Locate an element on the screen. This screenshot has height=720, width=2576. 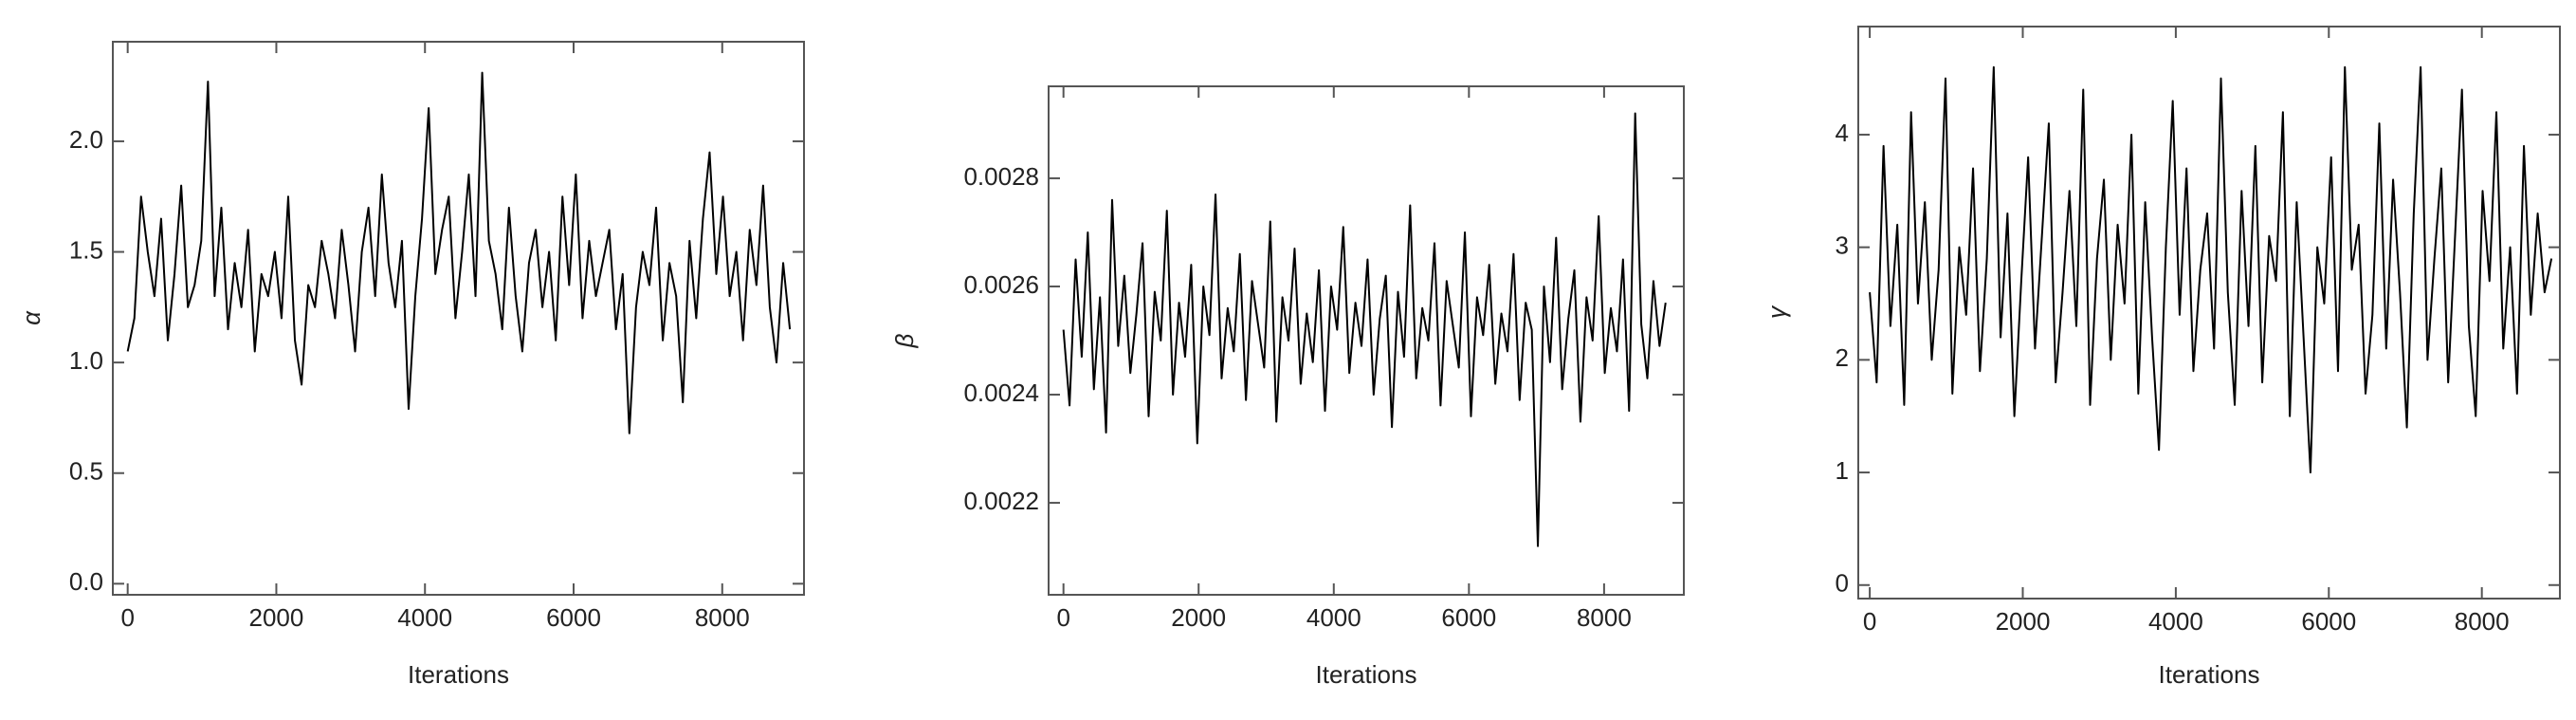
y-tick-label: 4 is located at coordinates (1842, 133).